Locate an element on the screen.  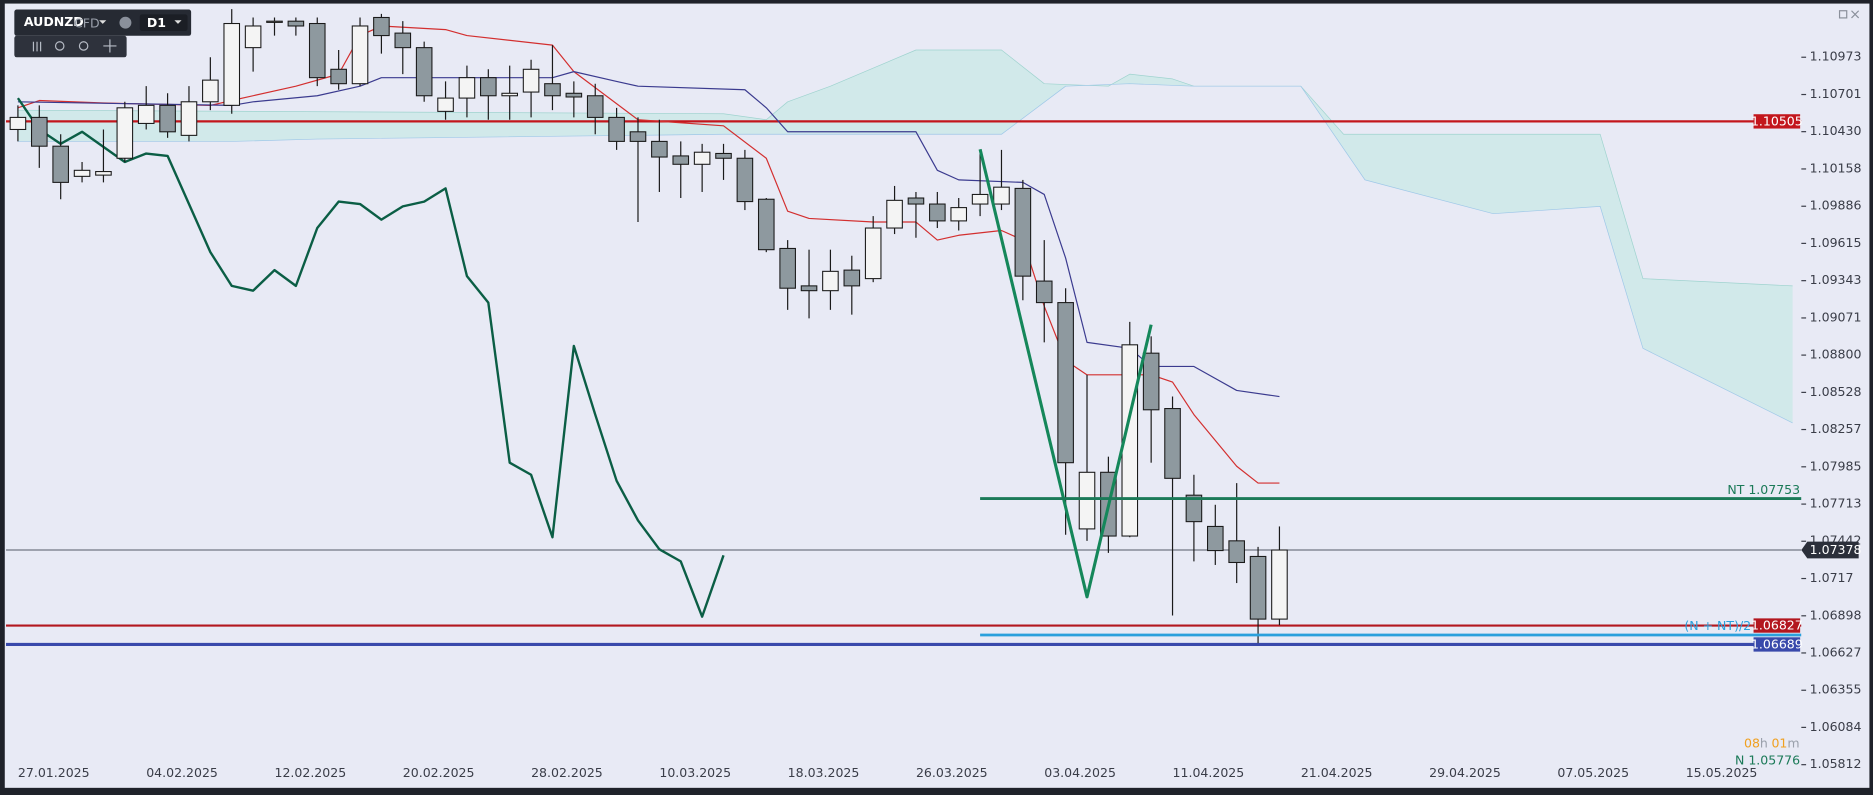
last-price-label: 1.07378 is located at coordinates (1836, 549).